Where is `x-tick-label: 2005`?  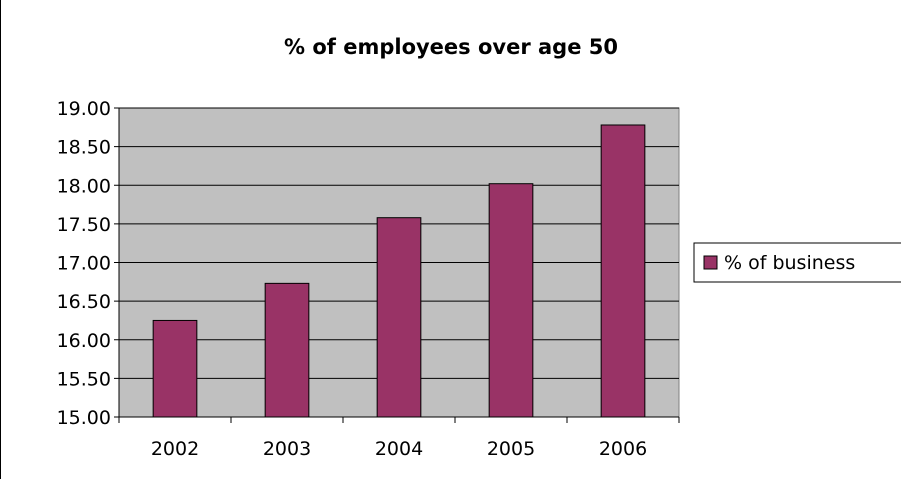
x-tick-label: 2005 is located at coordinates (511, 449).